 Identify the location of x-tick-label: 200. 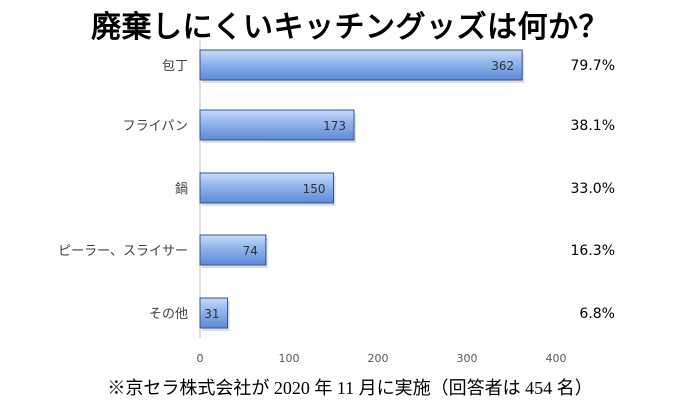
(378, 358).